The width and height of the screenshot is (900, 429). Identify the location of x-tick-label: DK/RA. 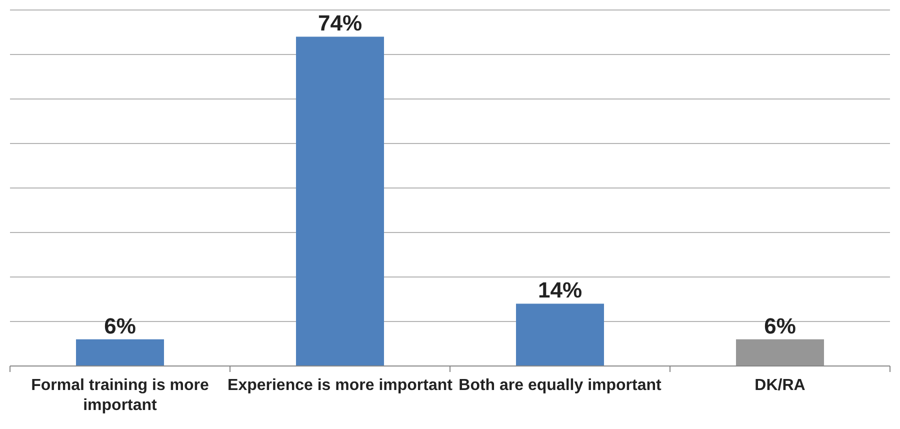
(780, 385).